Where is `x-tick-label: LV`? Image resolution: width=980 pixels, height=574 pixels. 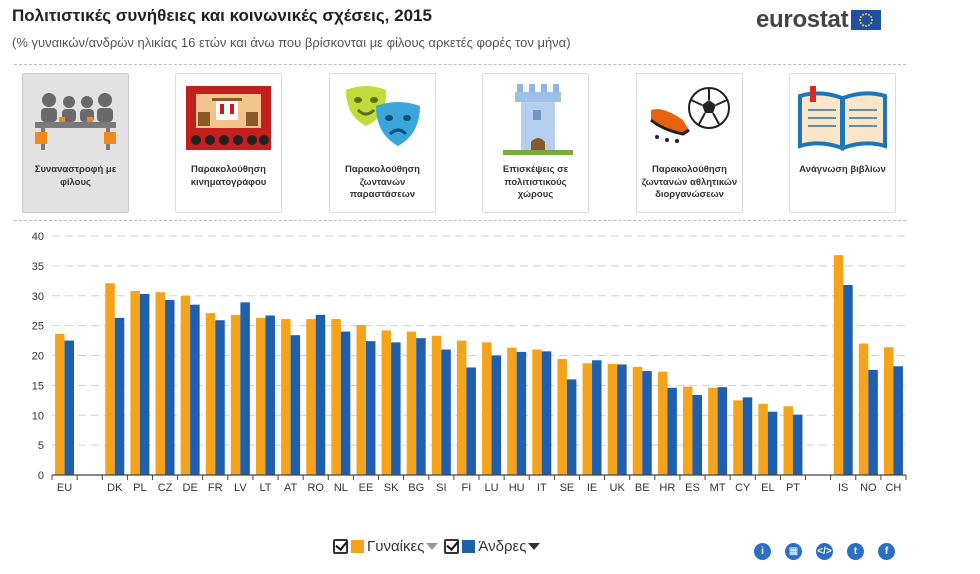
x-tick-label: LV is located at coordinates (240, 488).